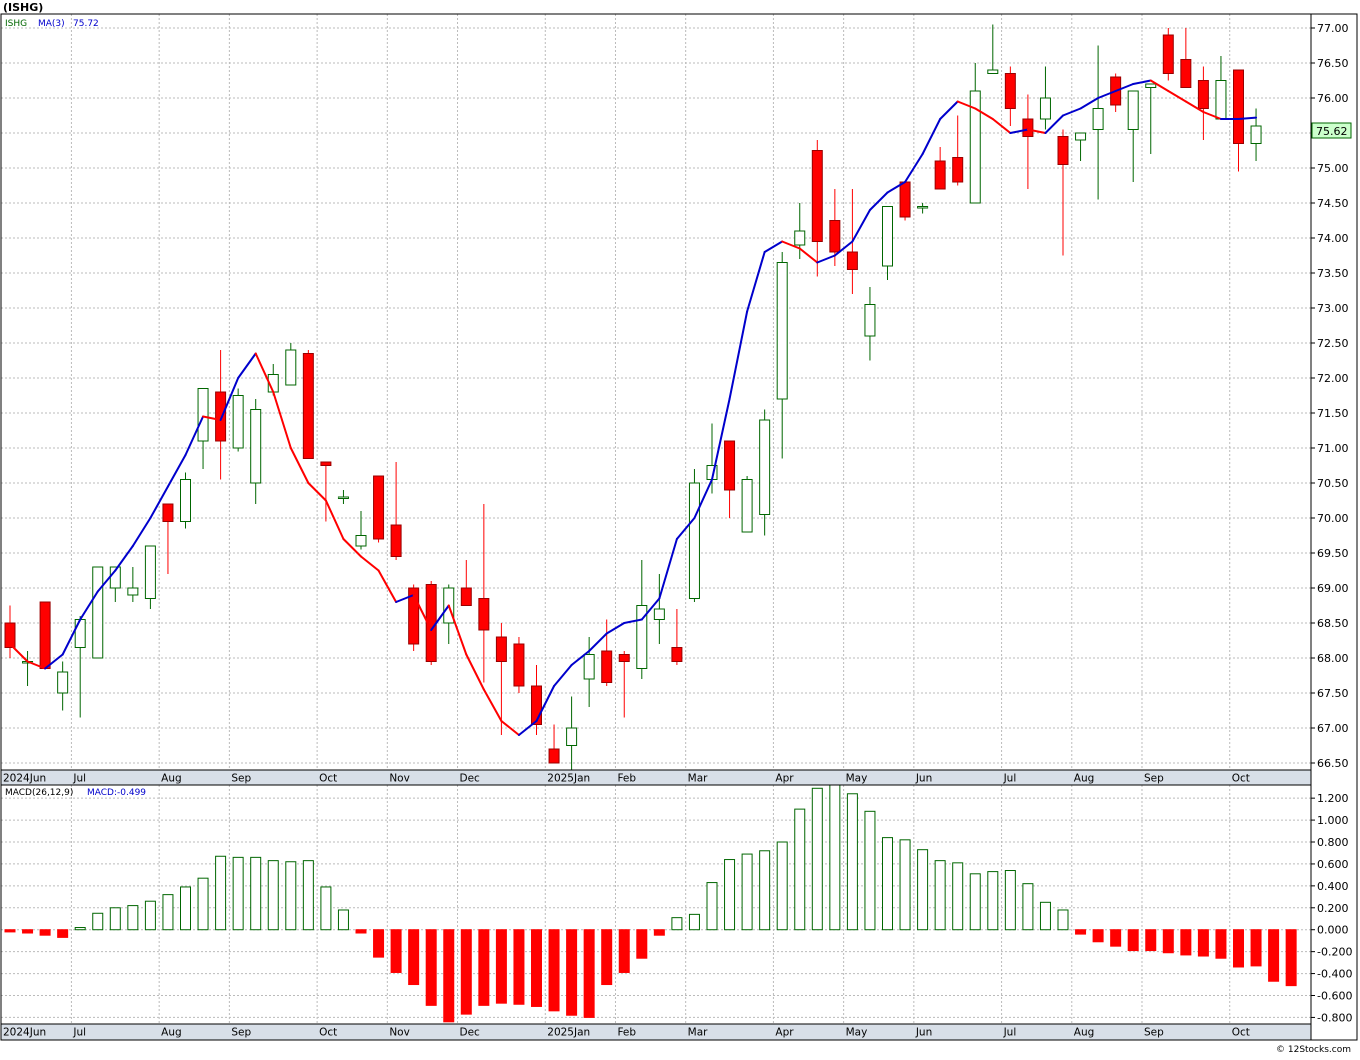 This screenshot has height=1060, width=1360. I want to click on price-tick-label: 72.50, so click(1333, 343).